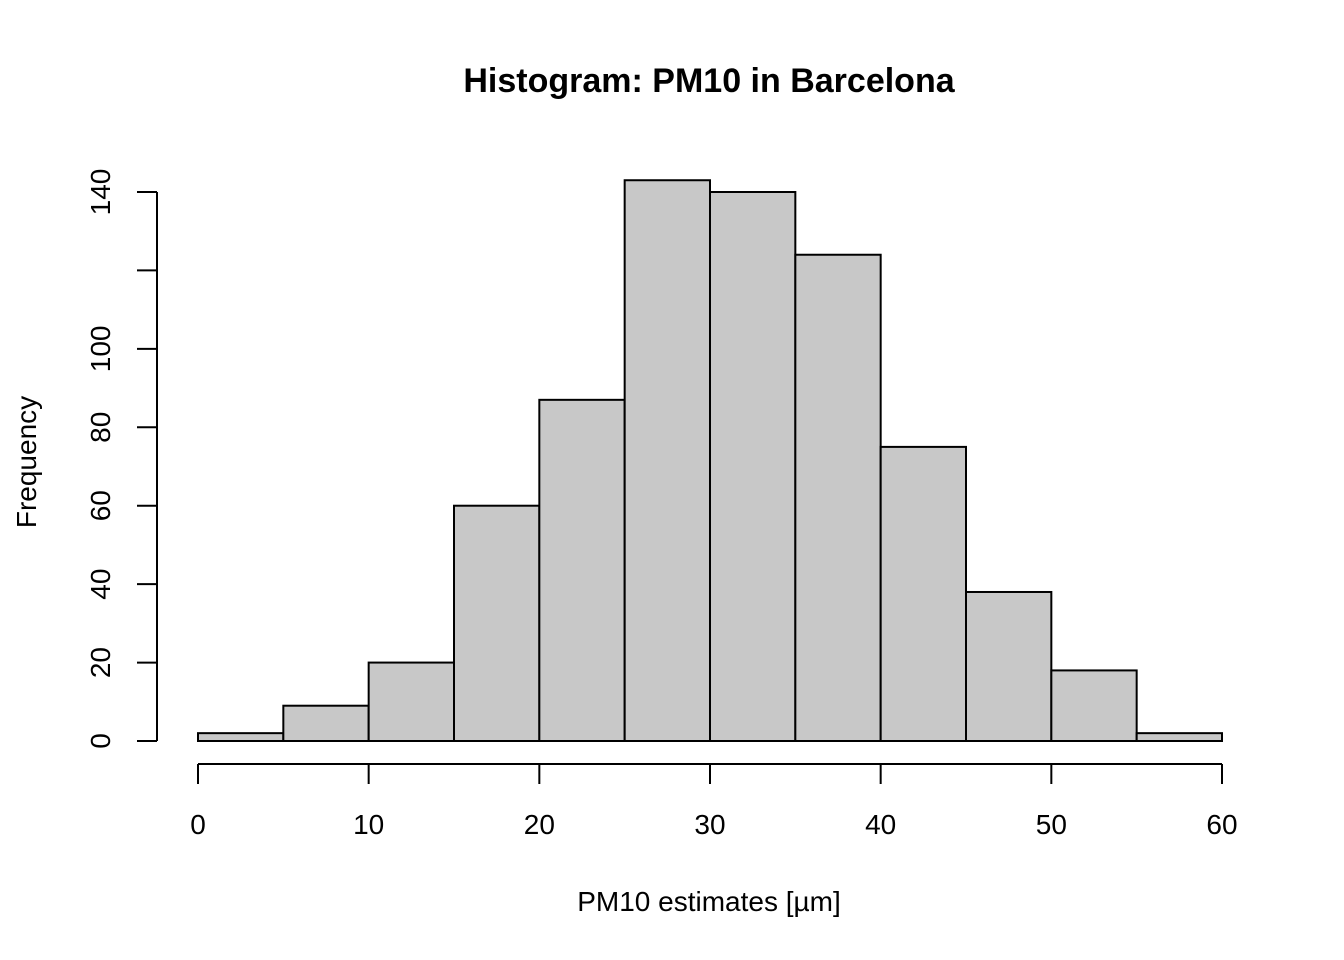 The width and height of the screenshot is (1344, 960). I want to click on chart-title: Histogram: PM10 in Barcelona, so click(709, 81).